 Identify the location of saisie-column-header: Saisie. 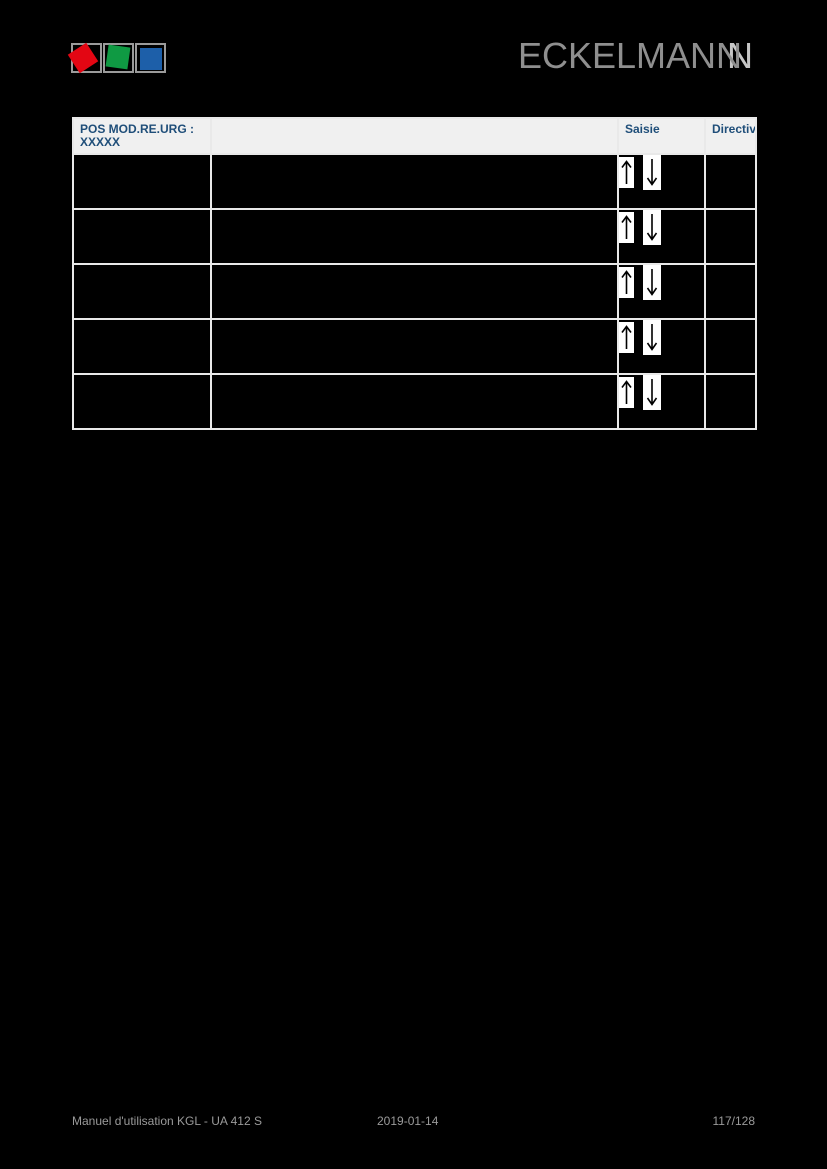
(661, 136).